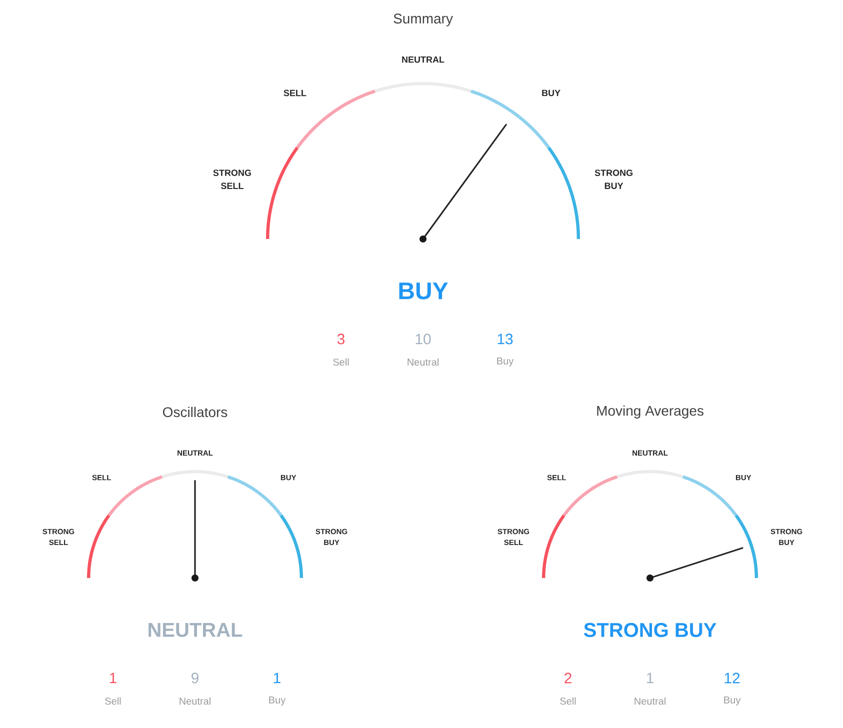 Image resolution: width=843 pixels, height=728 pixels. What do you see at coordinates (505, 339) in the screenshot?
I see `text: 13` at bounding box center [505, 339].